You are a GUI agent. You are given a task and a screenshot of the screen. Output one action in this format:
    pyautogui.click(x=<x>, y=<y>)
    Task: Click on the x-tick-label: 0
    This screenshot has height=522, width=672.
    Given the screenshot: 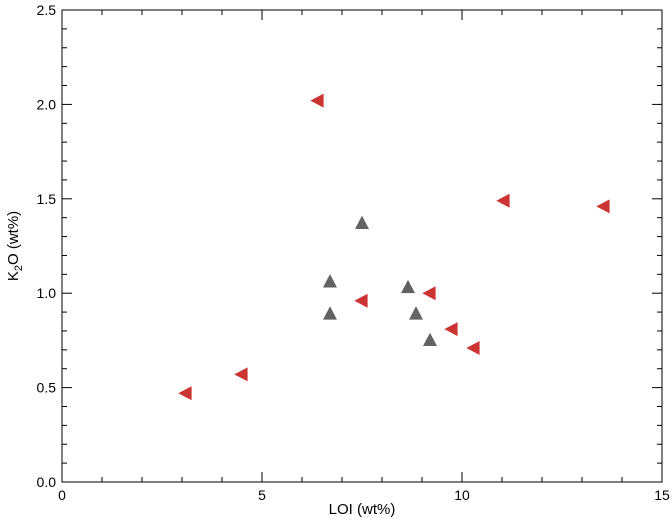 What is the action you would take?
    pyautogui.click(x=62, y=495)
    